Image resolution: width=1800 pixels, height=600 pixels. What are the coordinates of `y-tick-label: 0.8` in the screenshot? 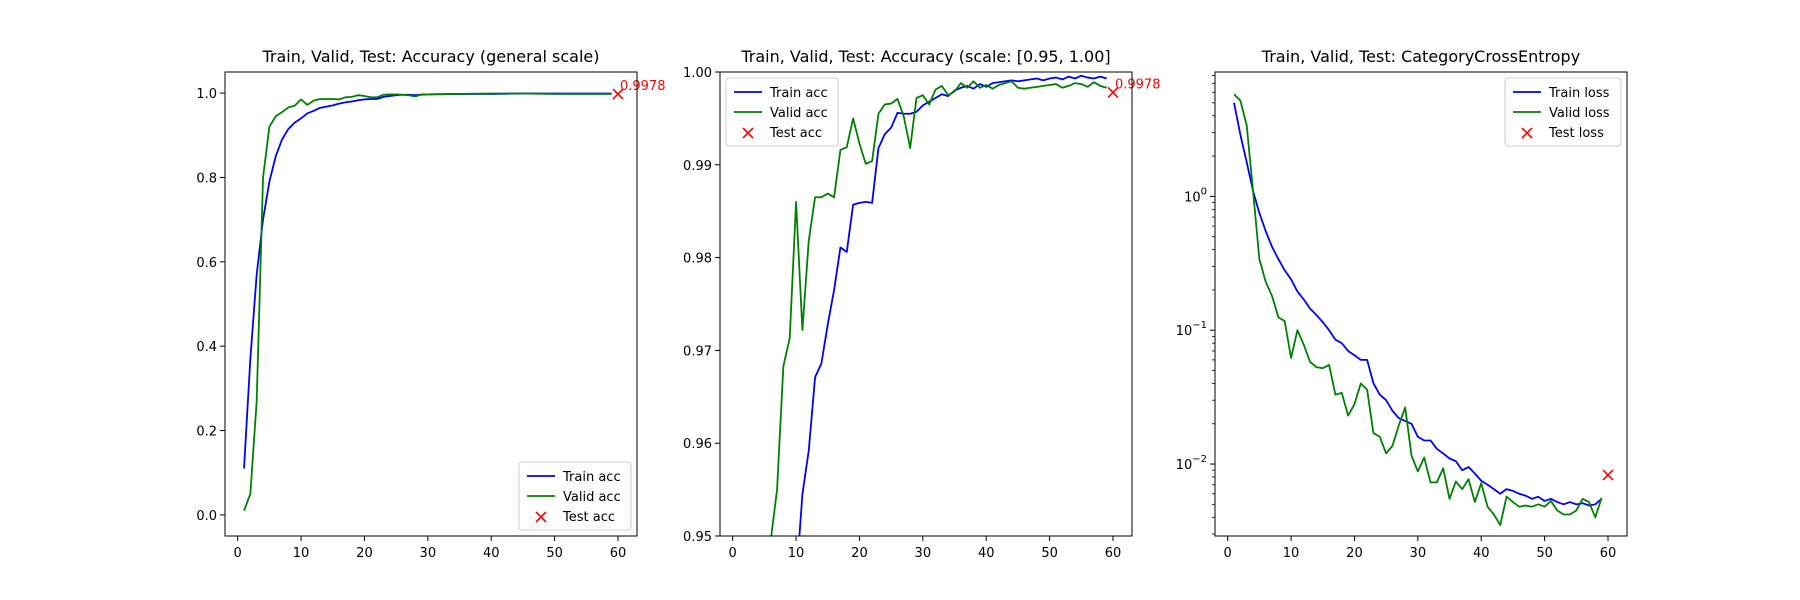 It's located at (206, 178).